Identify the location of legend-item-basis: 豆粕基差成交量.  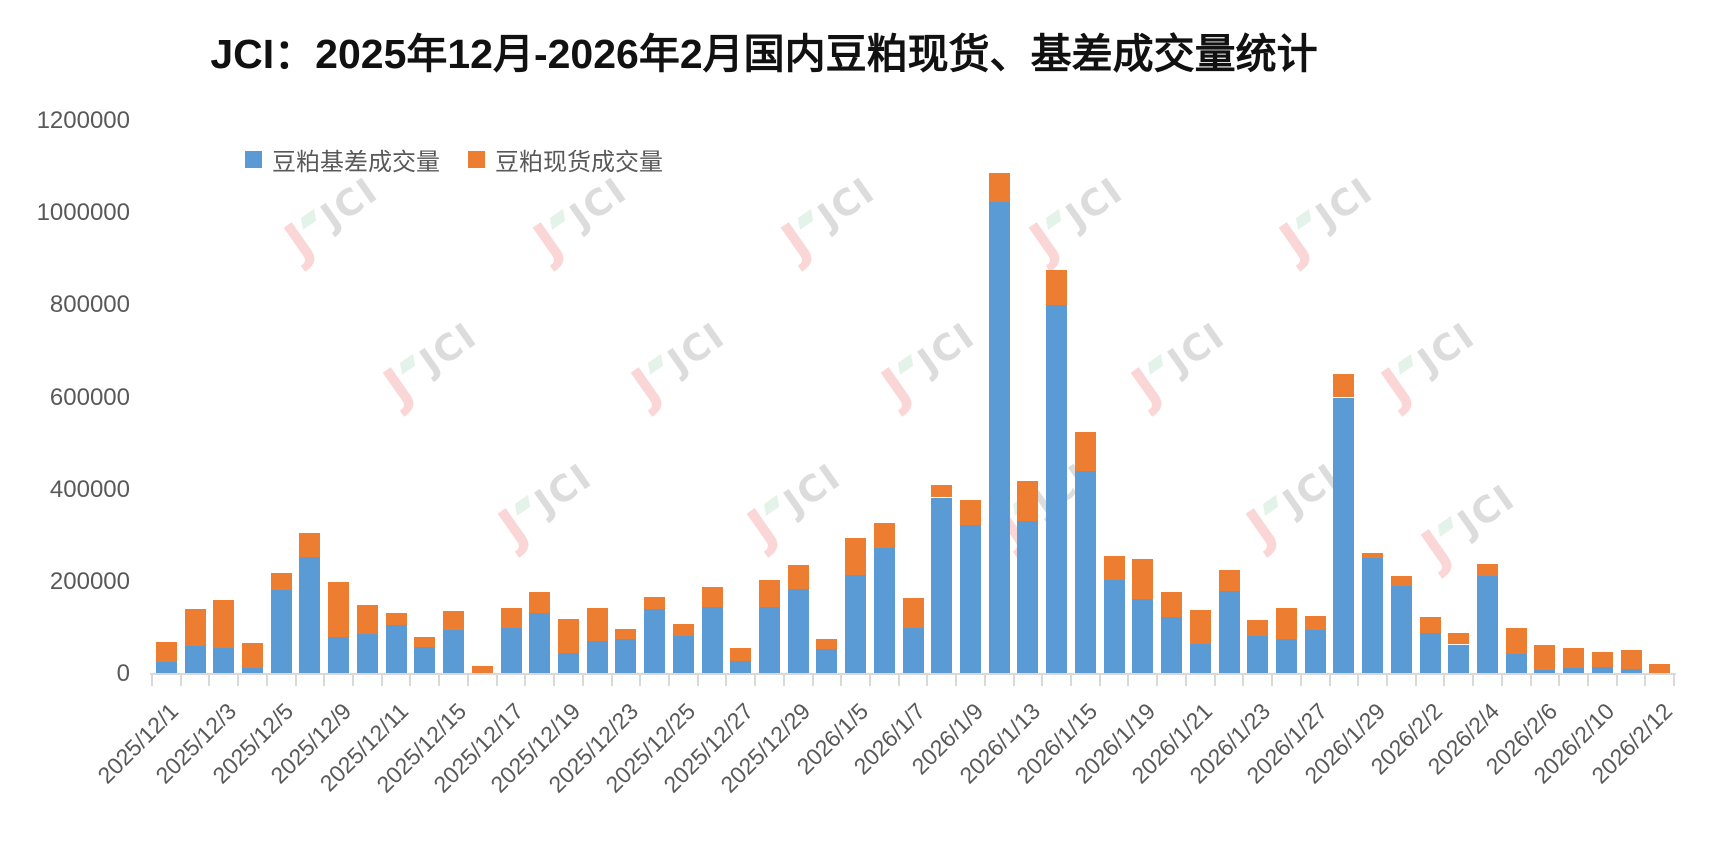
(342, 159).